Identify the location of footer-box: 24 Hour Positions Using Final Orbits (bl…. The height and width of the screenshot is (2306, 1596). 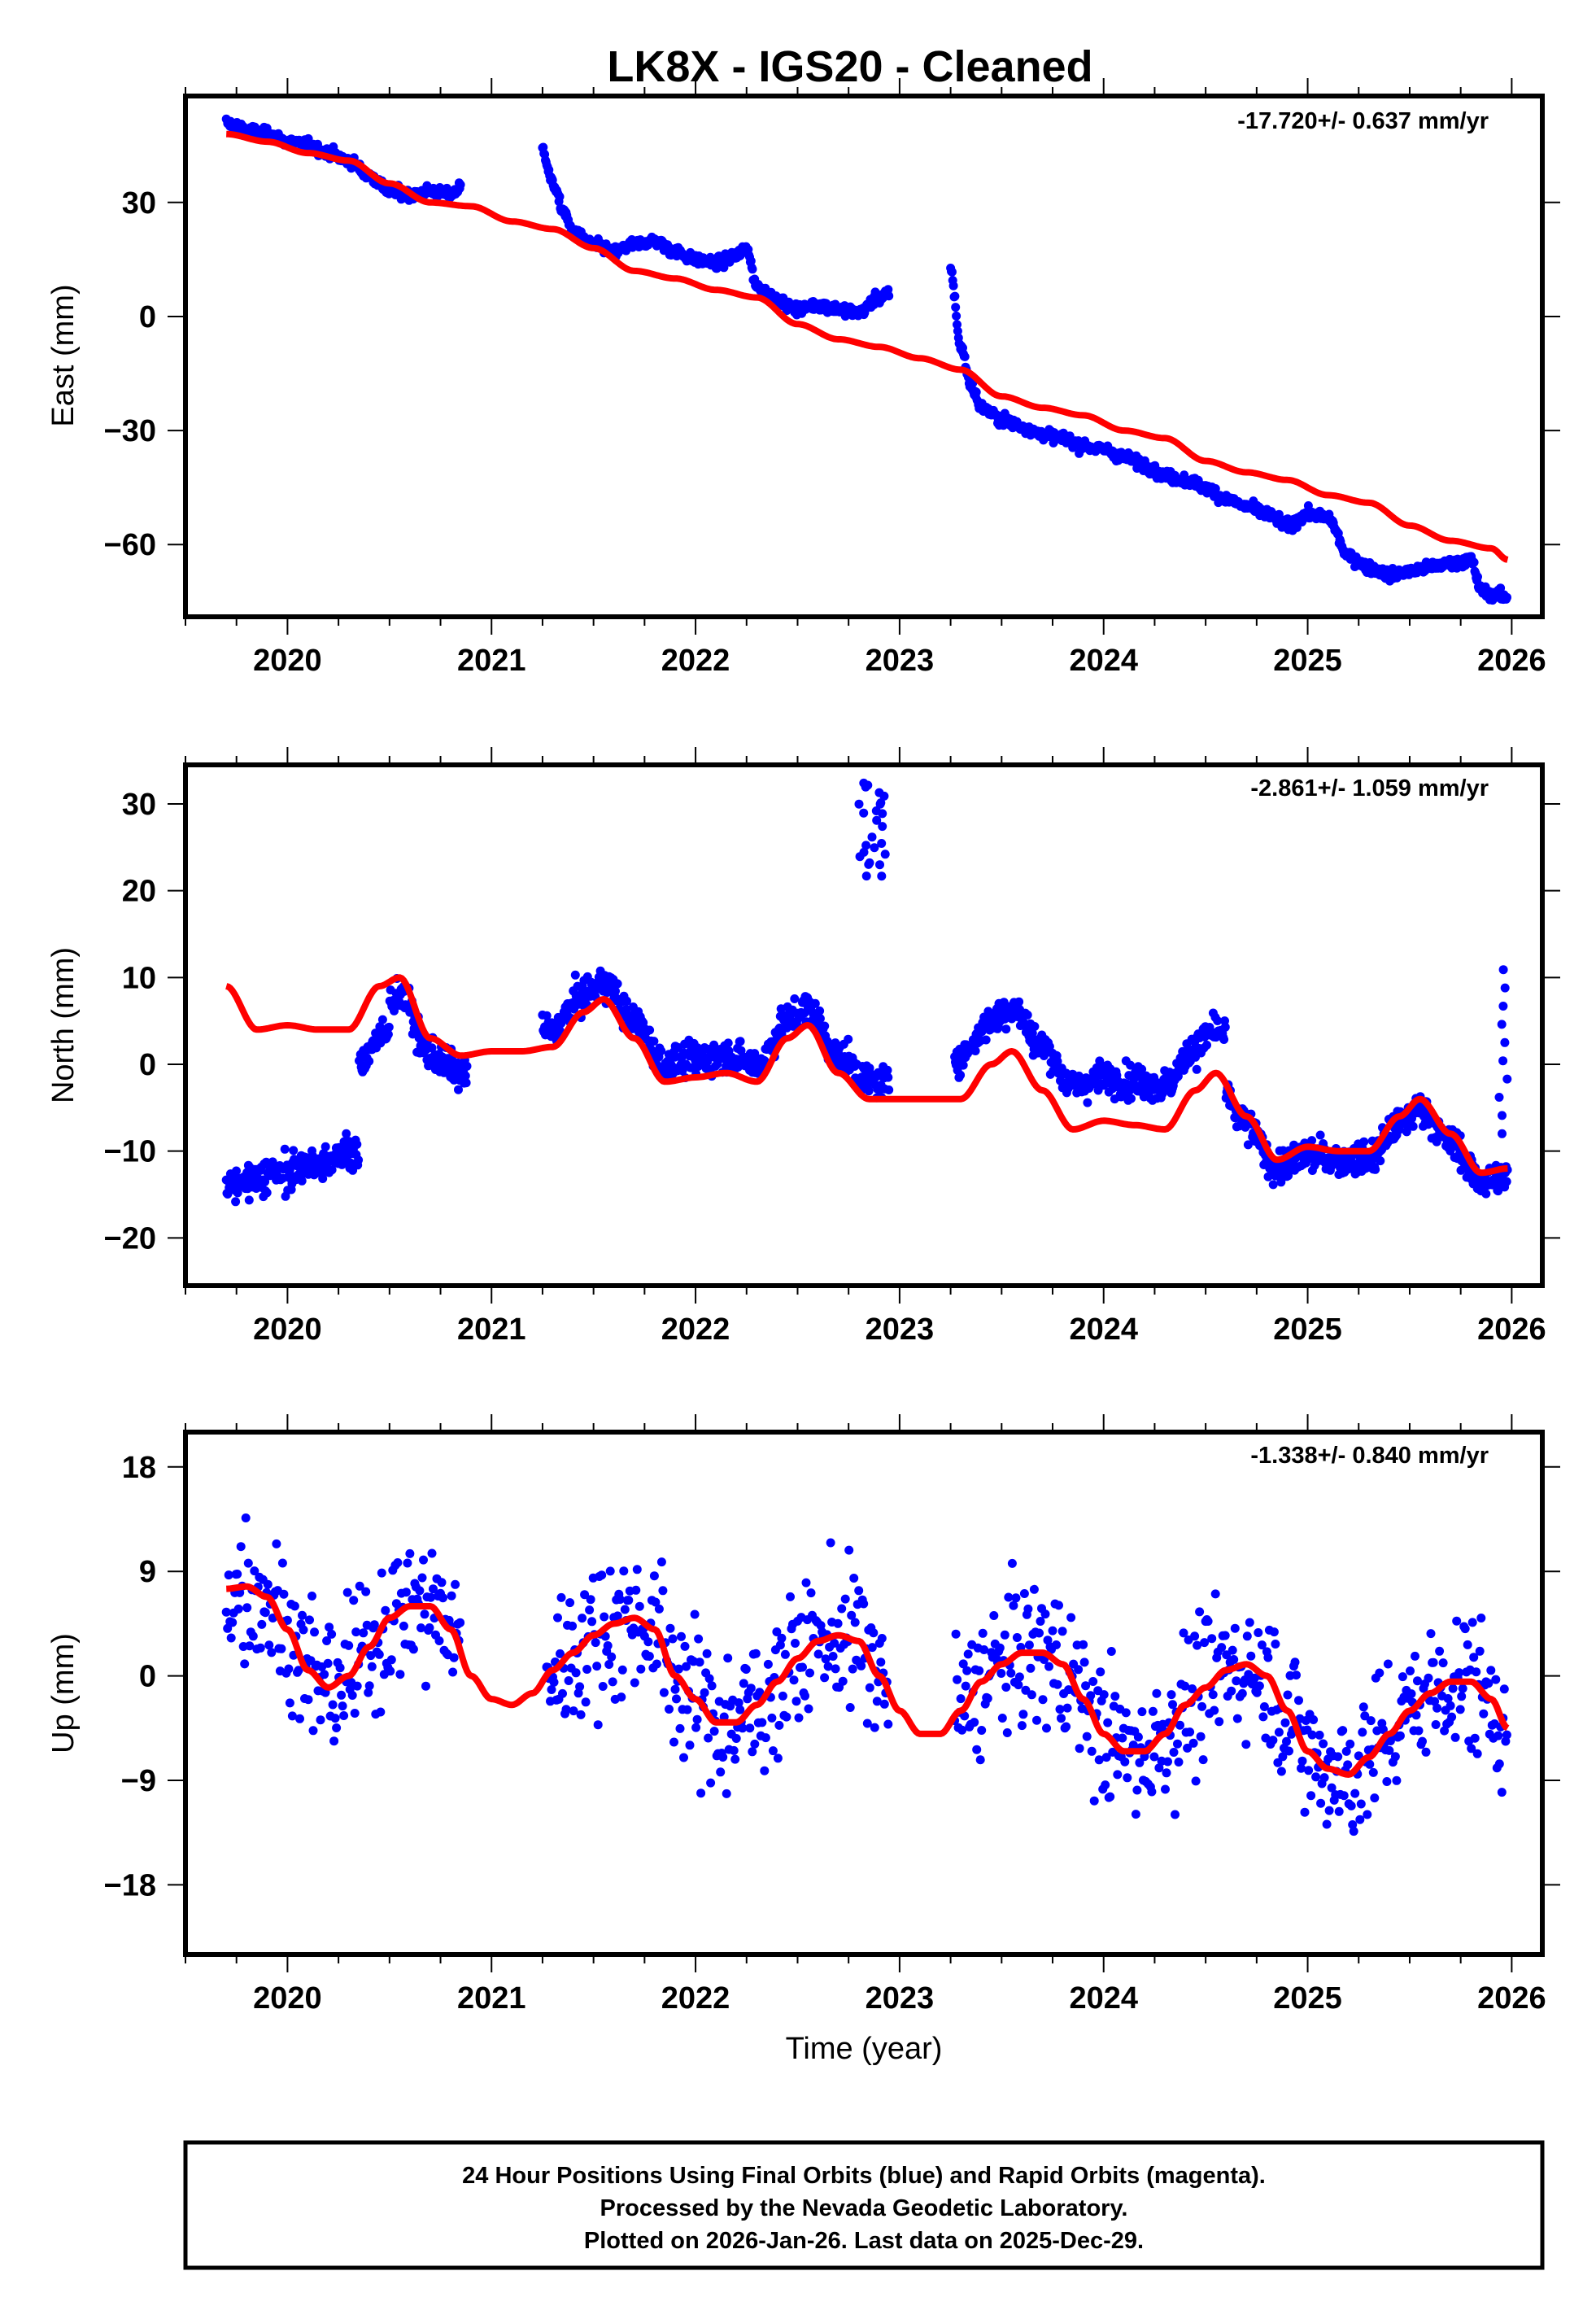
(864, 2205).